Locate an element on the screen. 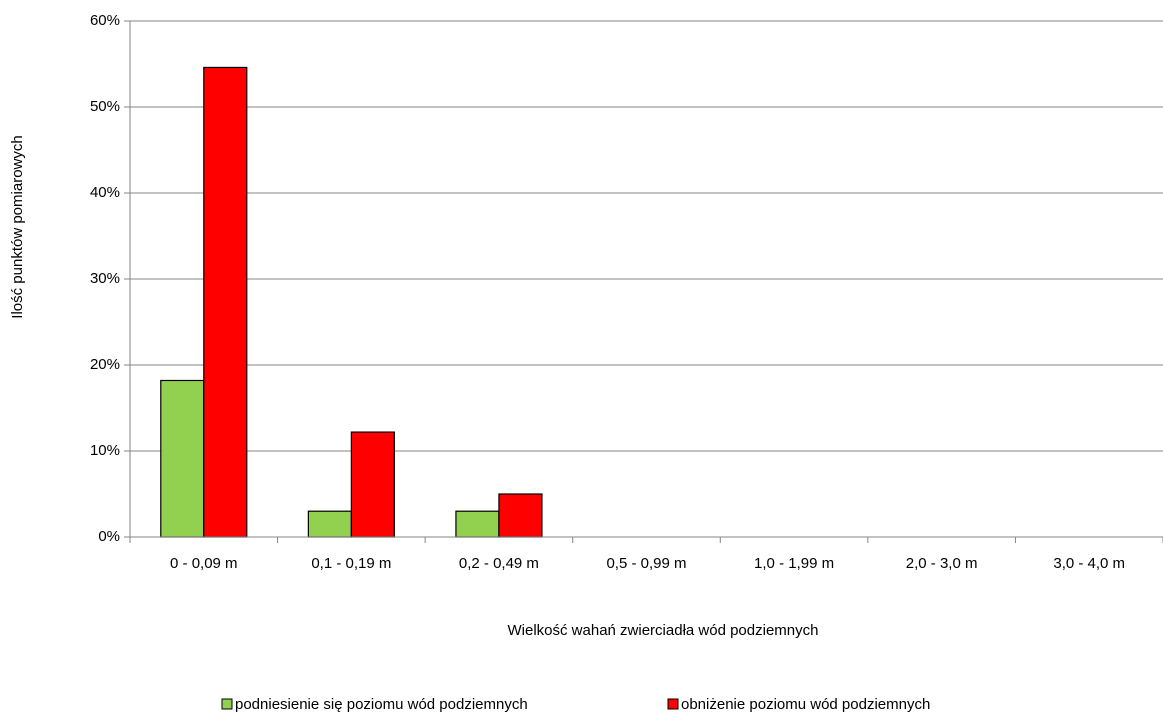 The height and width of the screenshot is (715, 1163). x-tick-label: 2,0 - 3,0 m is located at coordinates (942, 563).